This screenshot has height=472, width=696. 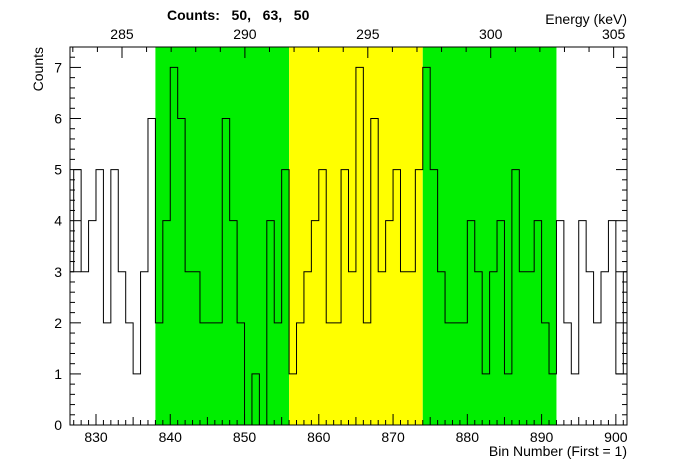 What do you see at coordinates (393, 437) in the screenshot?
I see `x-tick-label: 870` at bounding box center [393, 437].